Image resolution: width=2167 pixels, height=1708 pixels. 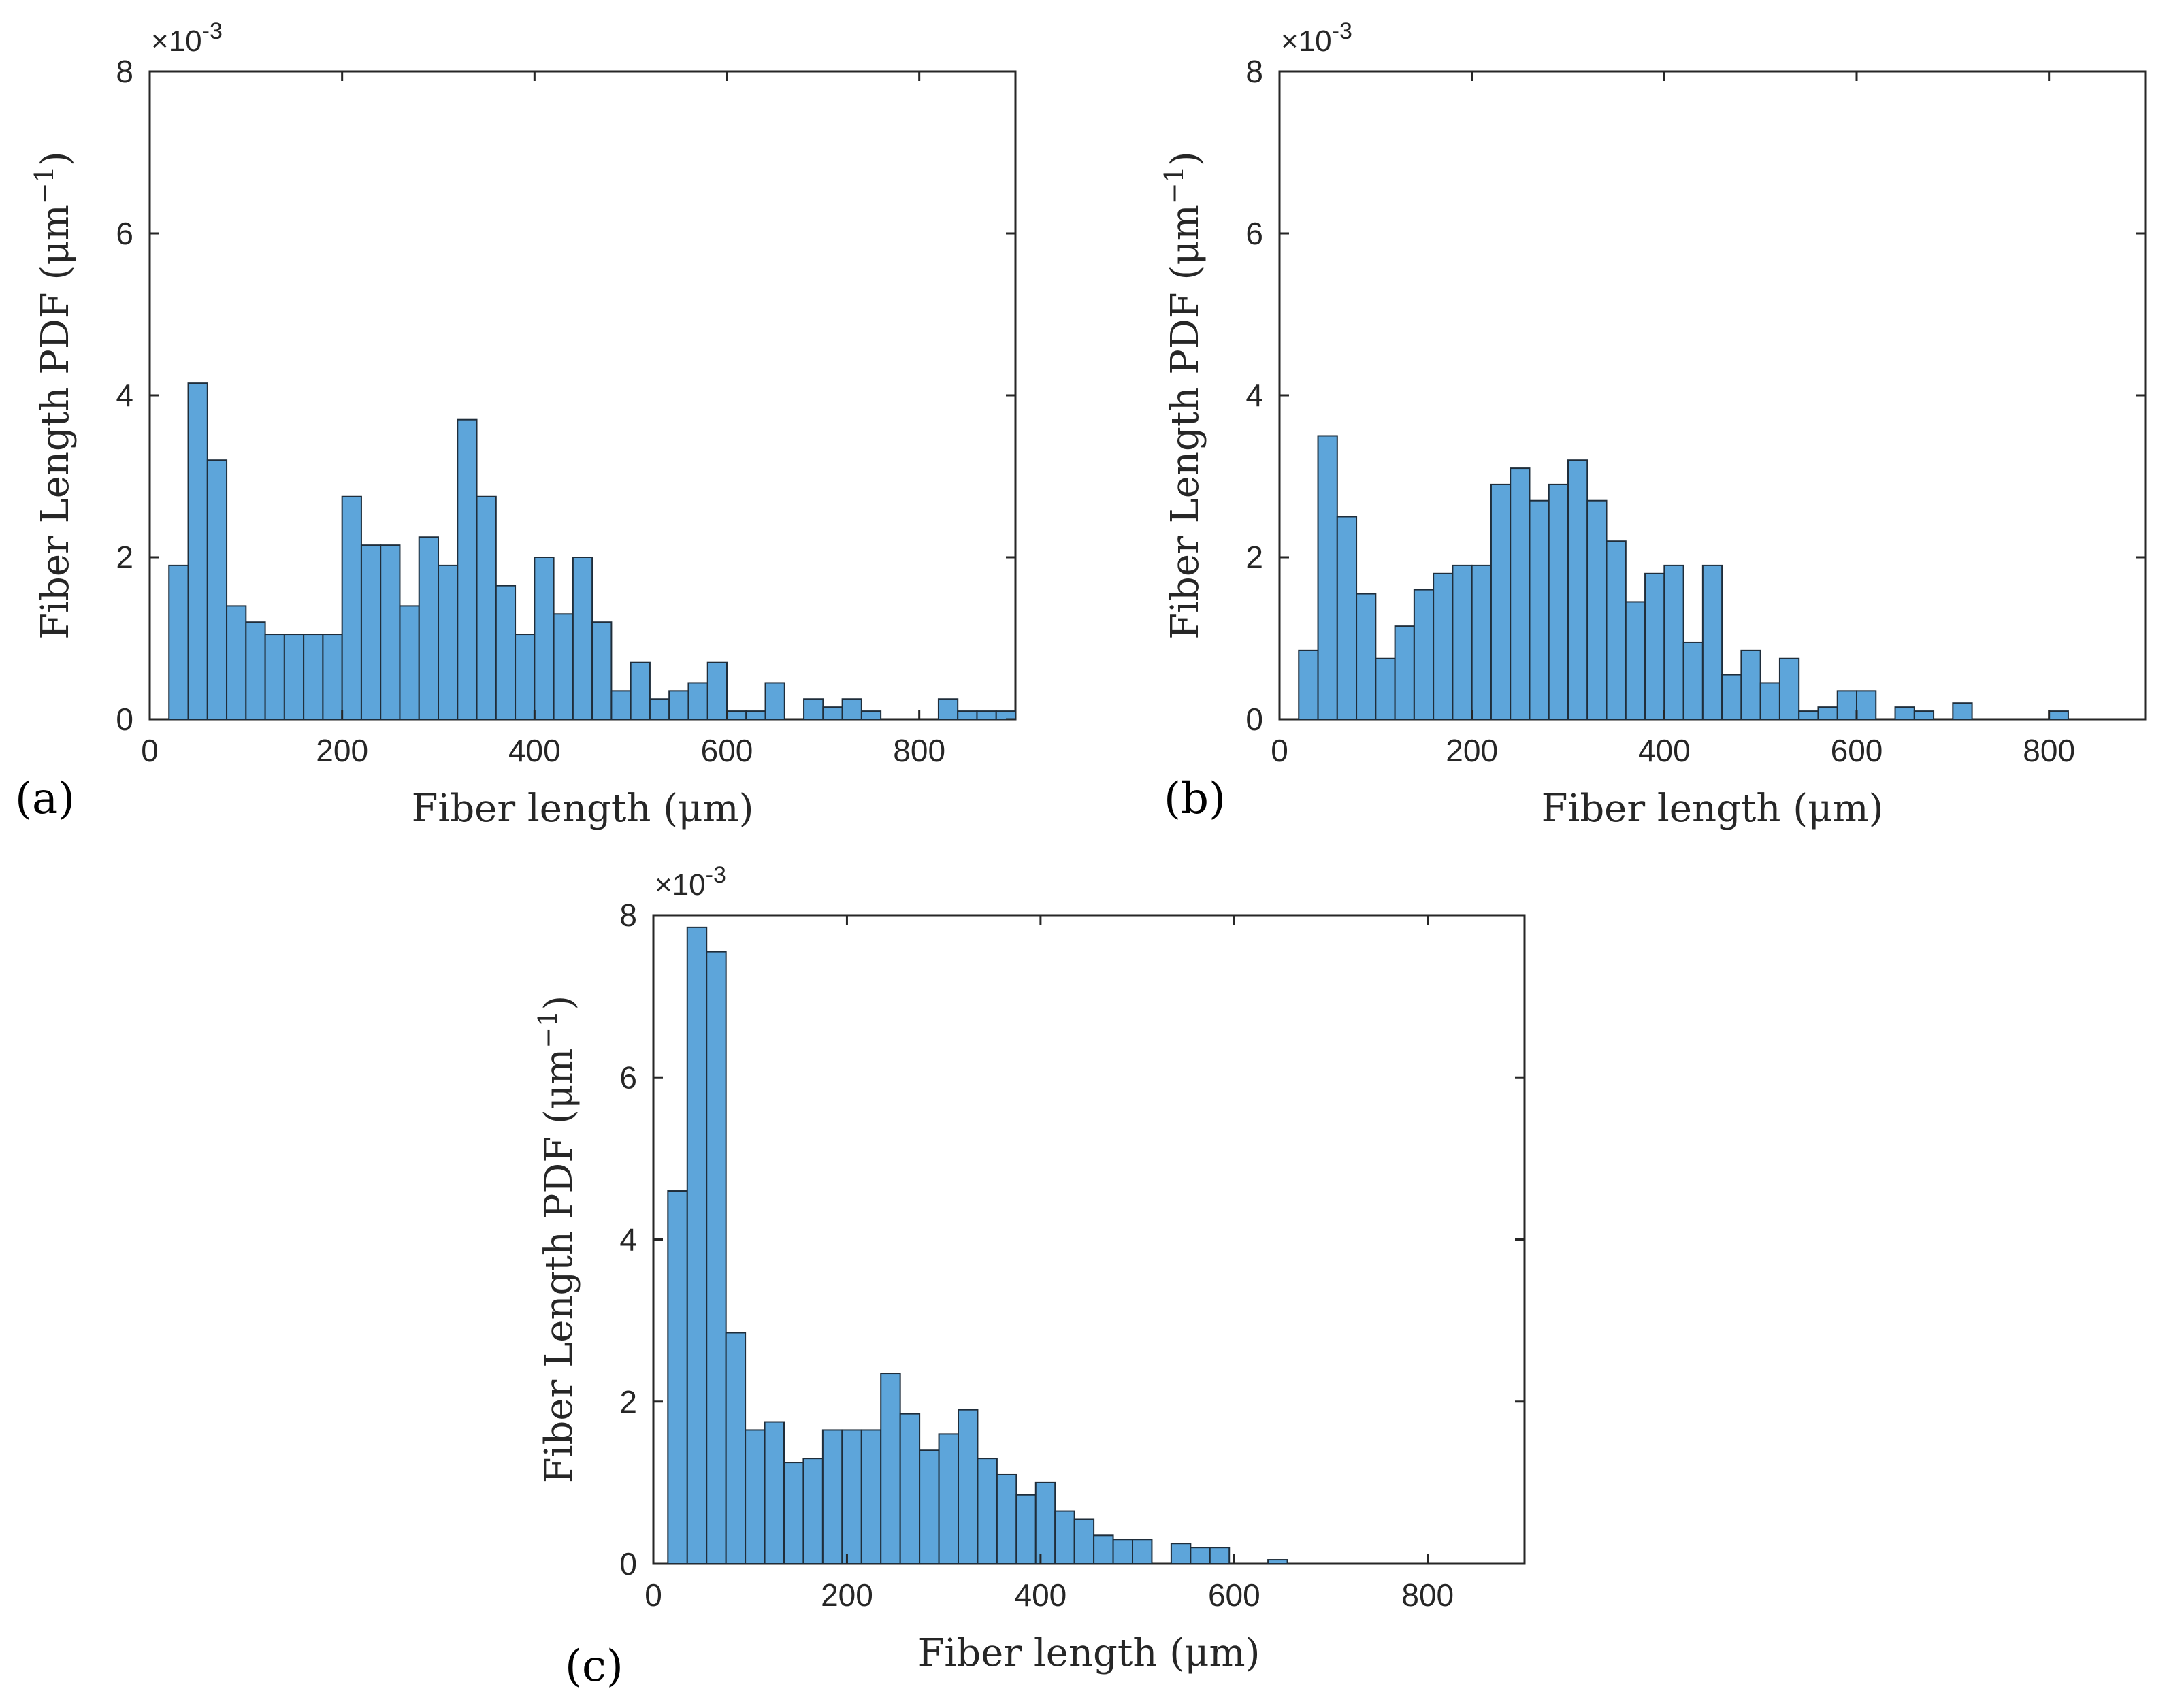 What do you see at coordinates (1195, 799) in the screenshot?
I see `panel-letter: (b)` at bounding box center [1195, 799].